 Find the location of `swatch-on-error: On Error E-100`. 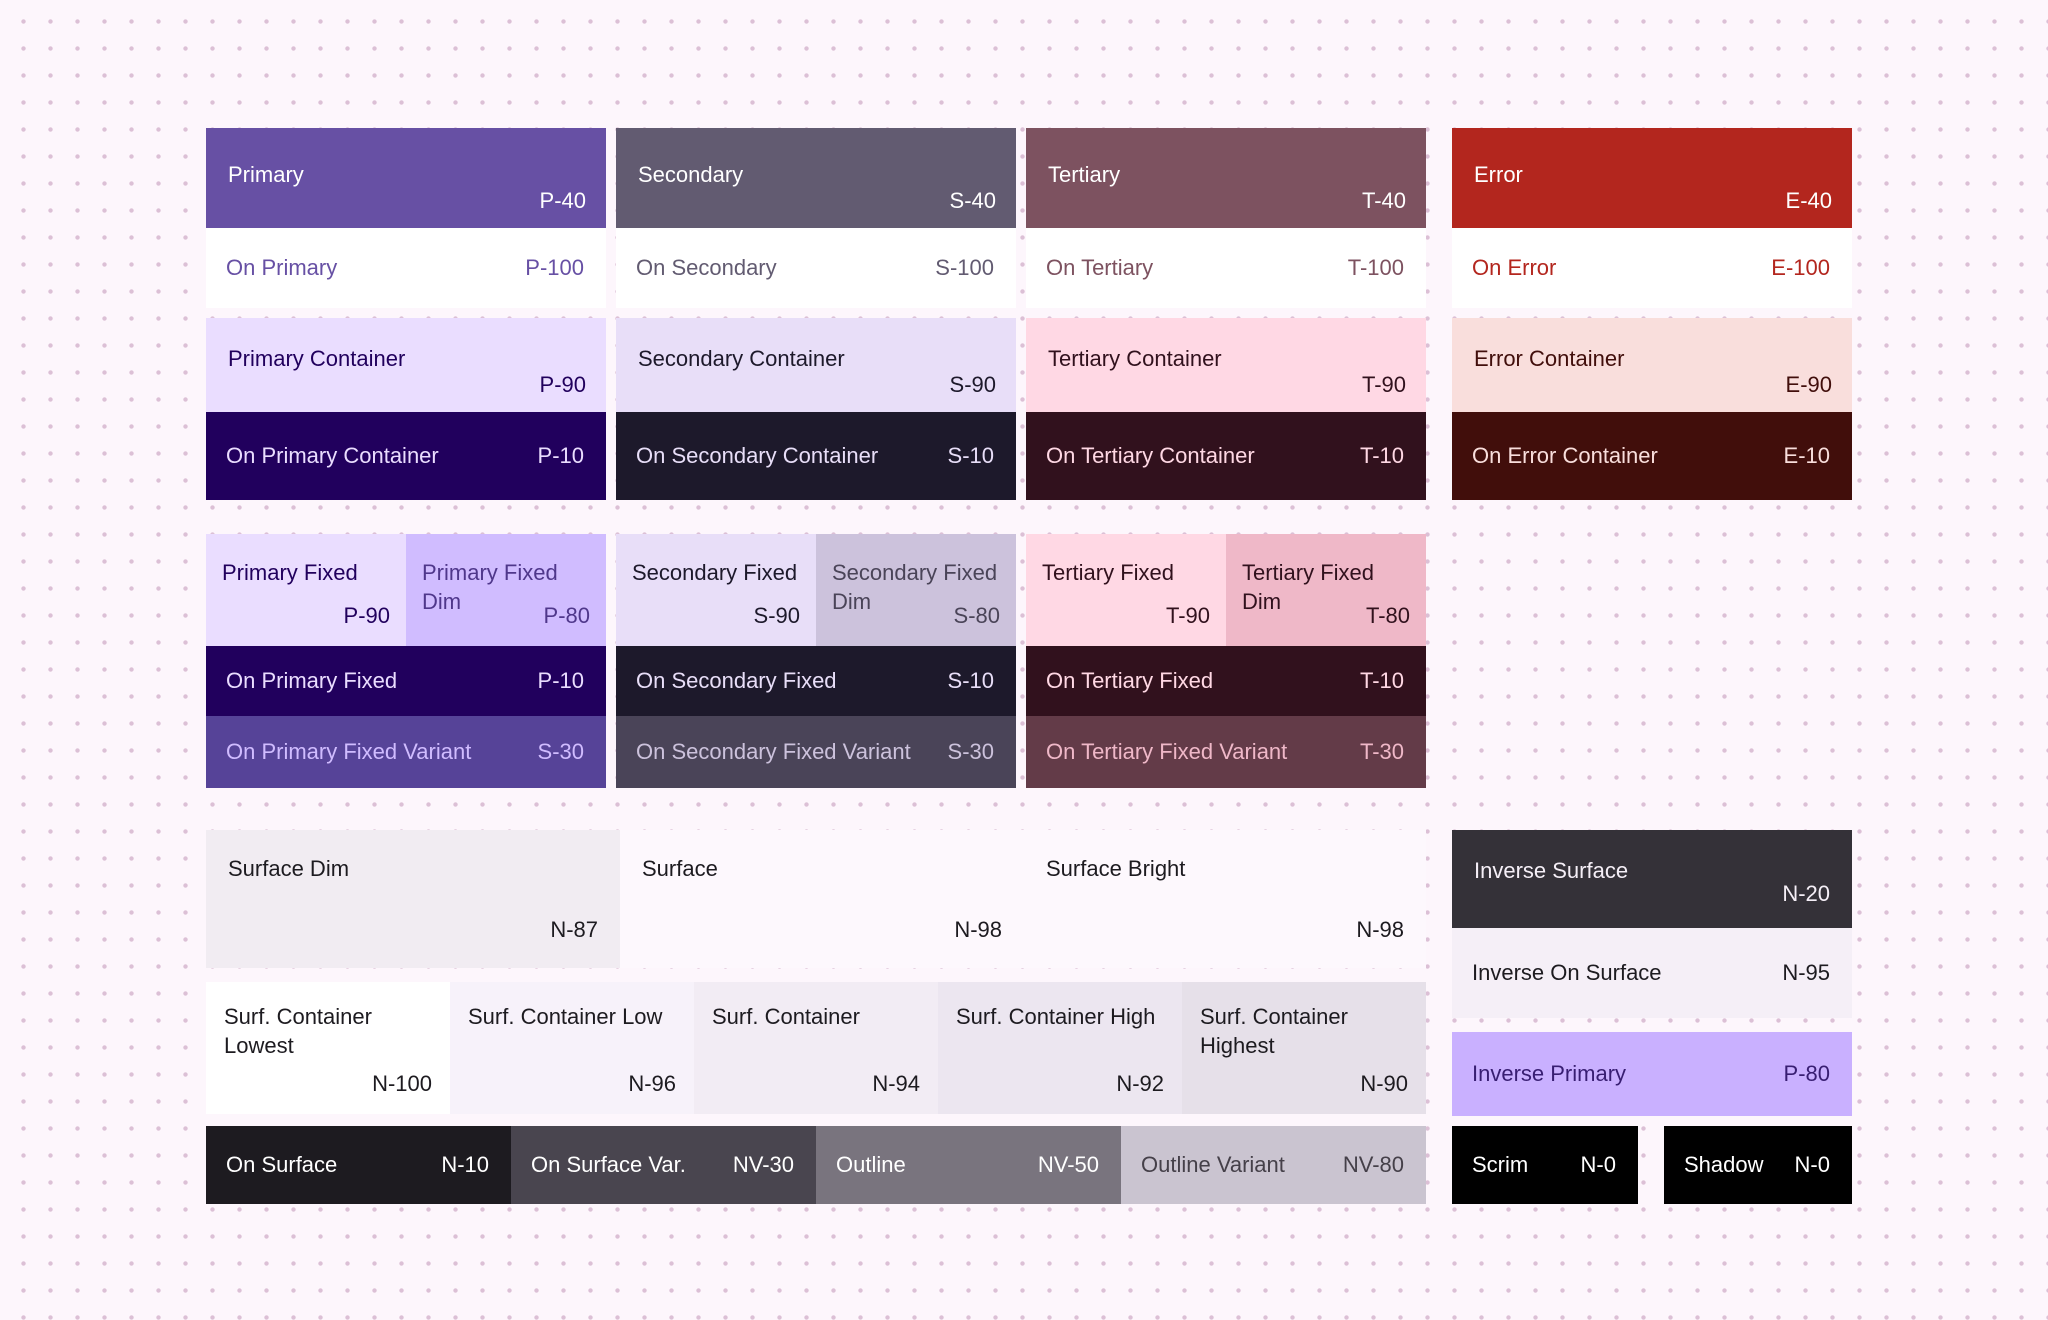

swatch-on-error: On Error E-100 is located at coordinates (1652, 268).